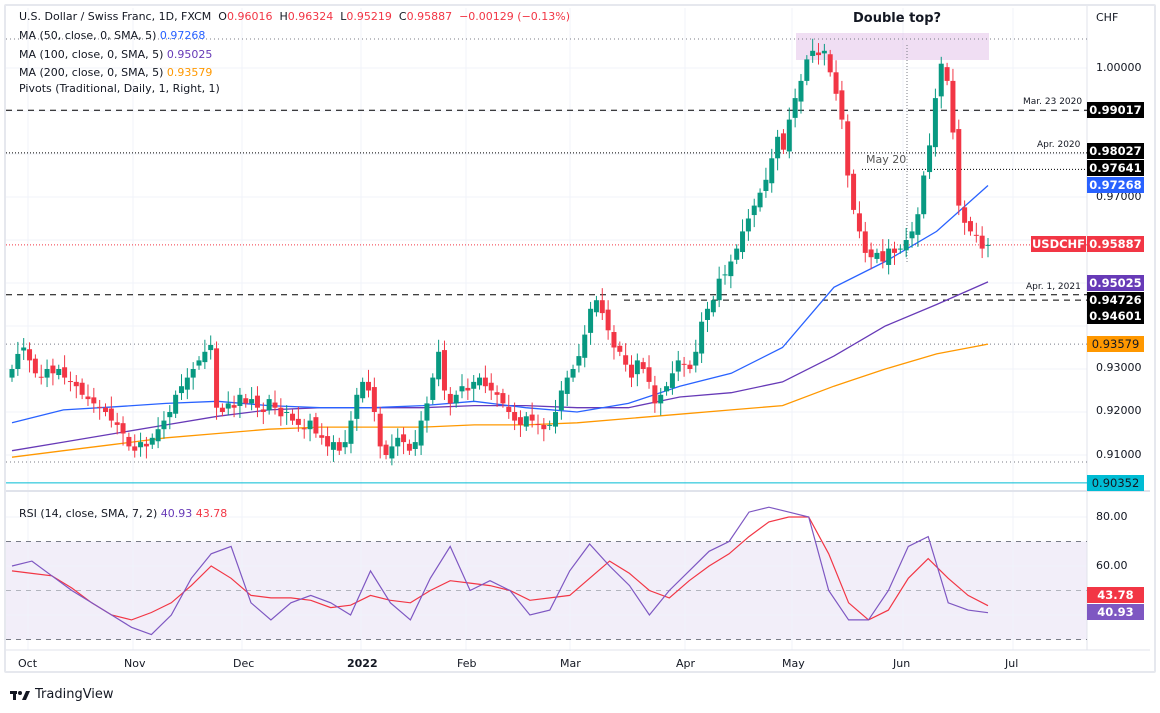 This screenshot has height=713, width=1160. I want to click on ma100-value: 0.95025, so click(189, 54).